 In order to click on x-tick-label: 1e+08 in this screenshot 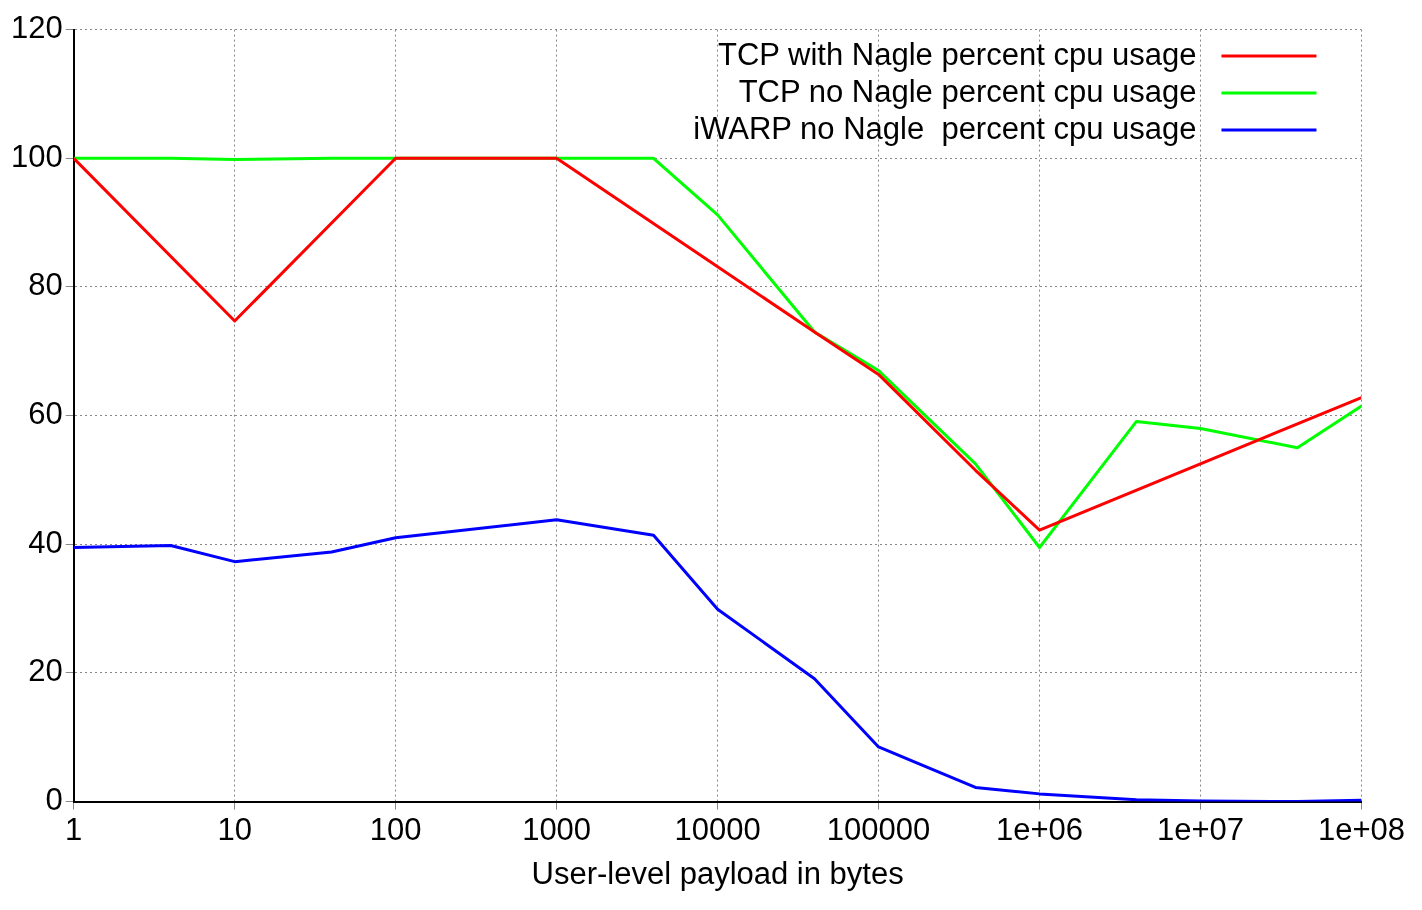, I will do `click(1361, 829)`.